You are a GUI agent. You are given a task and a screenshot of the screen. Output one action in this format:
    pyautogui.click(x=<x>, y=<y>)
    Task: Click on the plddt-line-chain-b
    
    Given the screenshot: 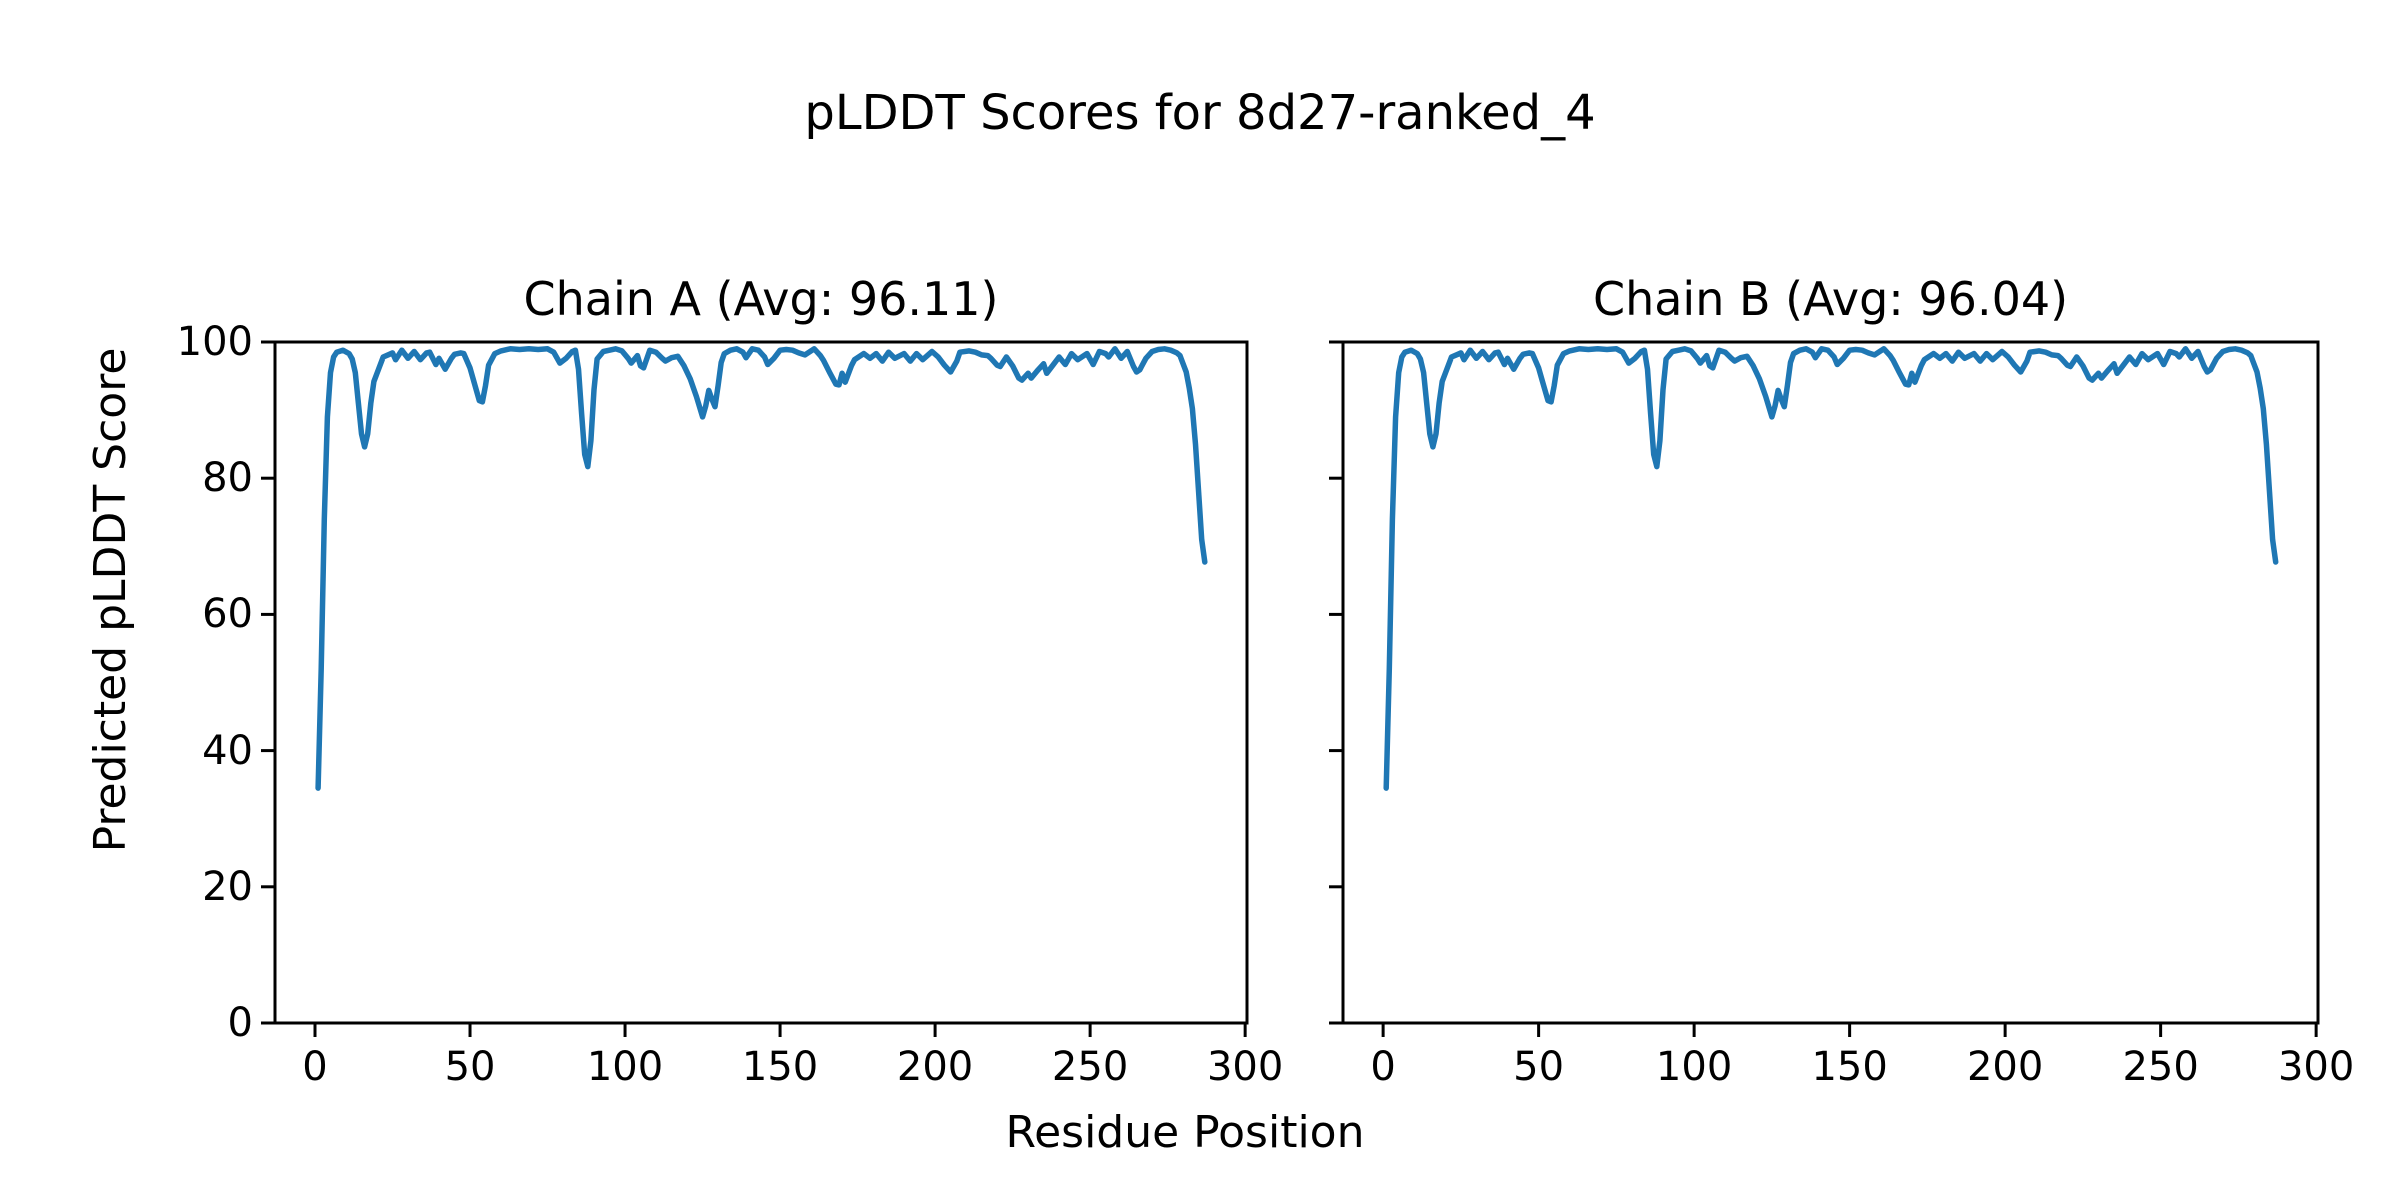 What is the action you would take?
    pyautogui.click(x=1831, y=568)
    